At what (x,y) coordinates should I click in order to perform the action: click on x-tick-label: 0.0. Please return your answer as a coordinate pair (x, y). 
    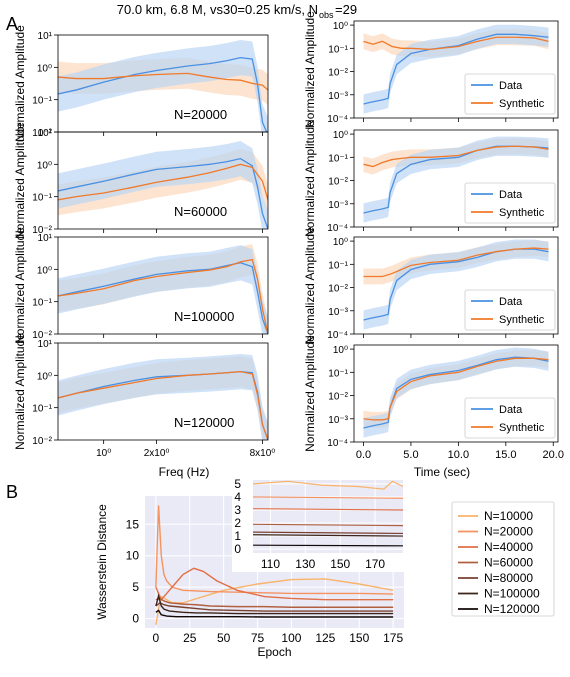
    Looking at the image, I should click on (363, 455).